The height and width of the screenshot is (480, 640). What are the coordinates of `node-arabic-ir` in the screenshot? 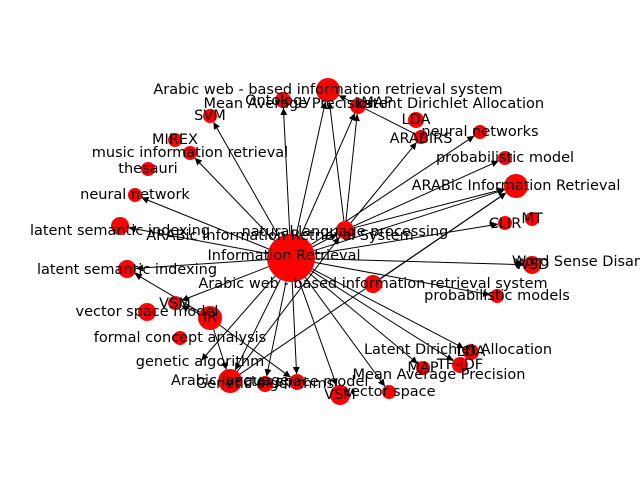 It's located at (516, 186).